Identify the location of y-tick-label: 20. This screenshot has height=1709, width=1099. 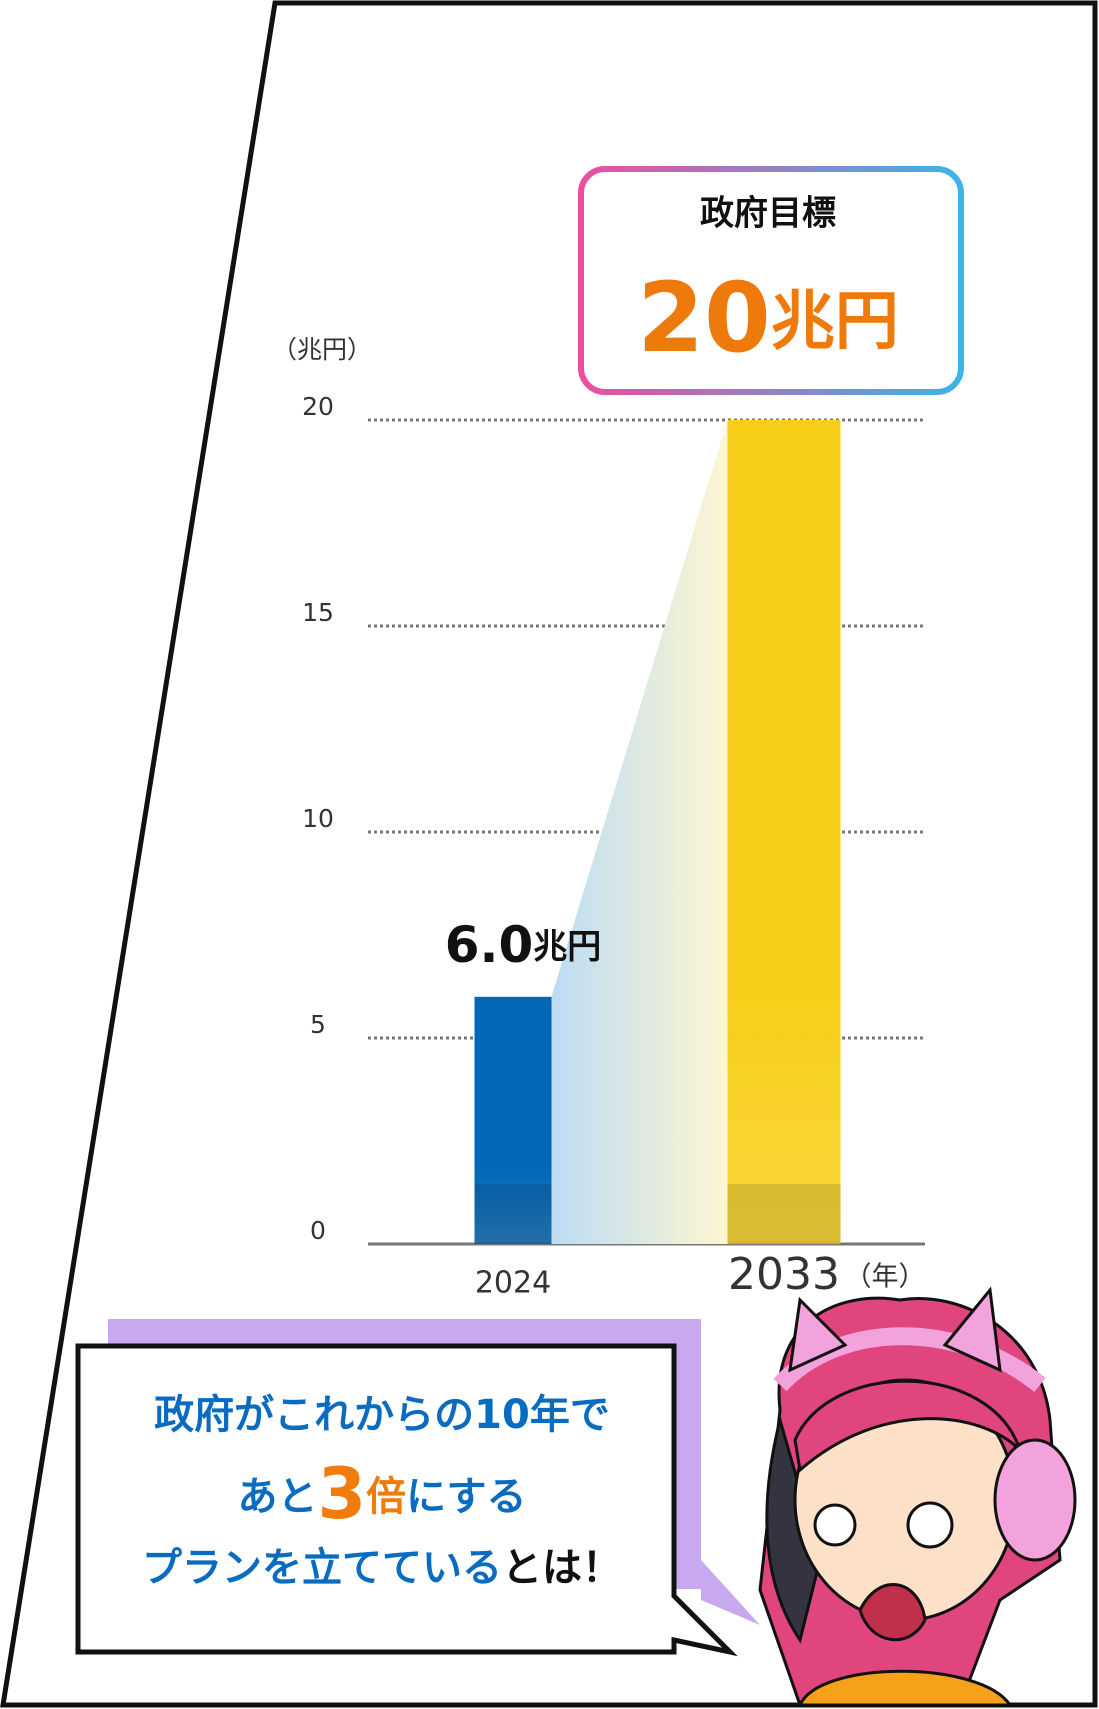
(318, 406).